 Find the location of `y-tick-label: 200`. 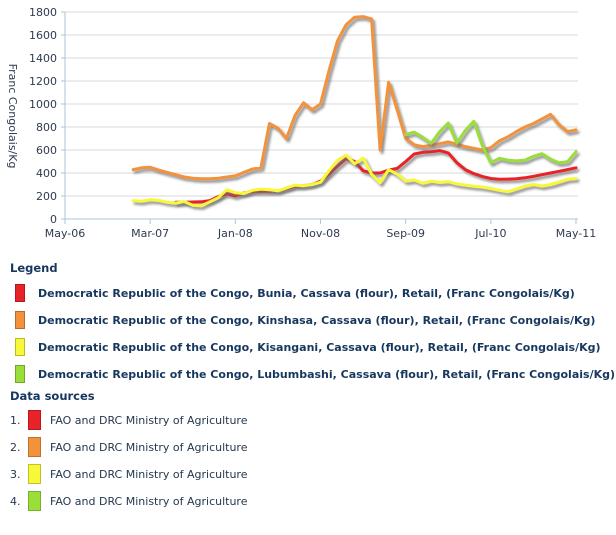

y-tick-label: 200 is located at coordinates (46, 196).